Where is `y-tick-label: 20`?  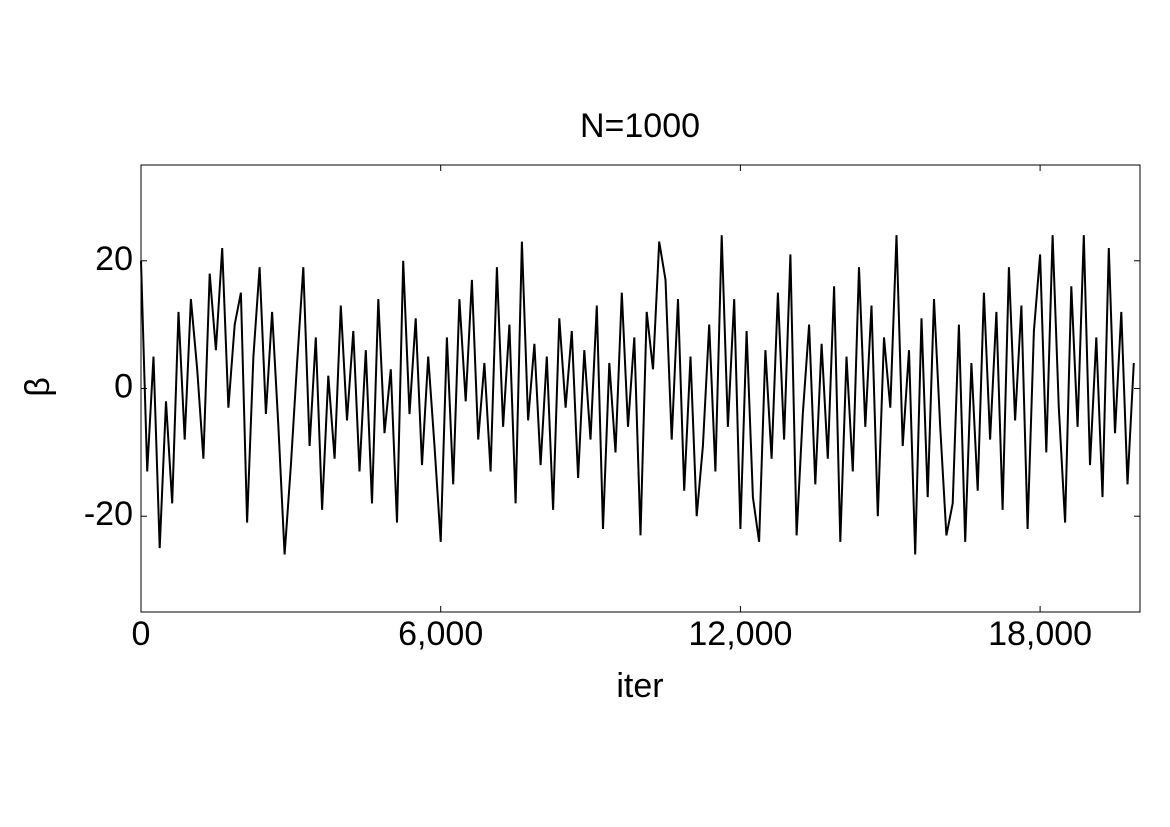
y-tick-label: 20 is located at coordinates (114, 259).